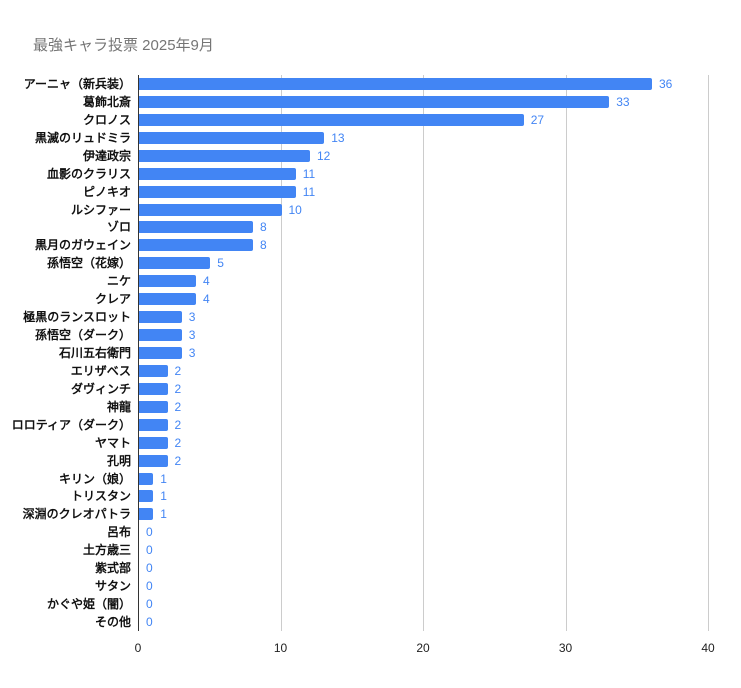  I want to click on category-label: 神龍, so click(118, 406).